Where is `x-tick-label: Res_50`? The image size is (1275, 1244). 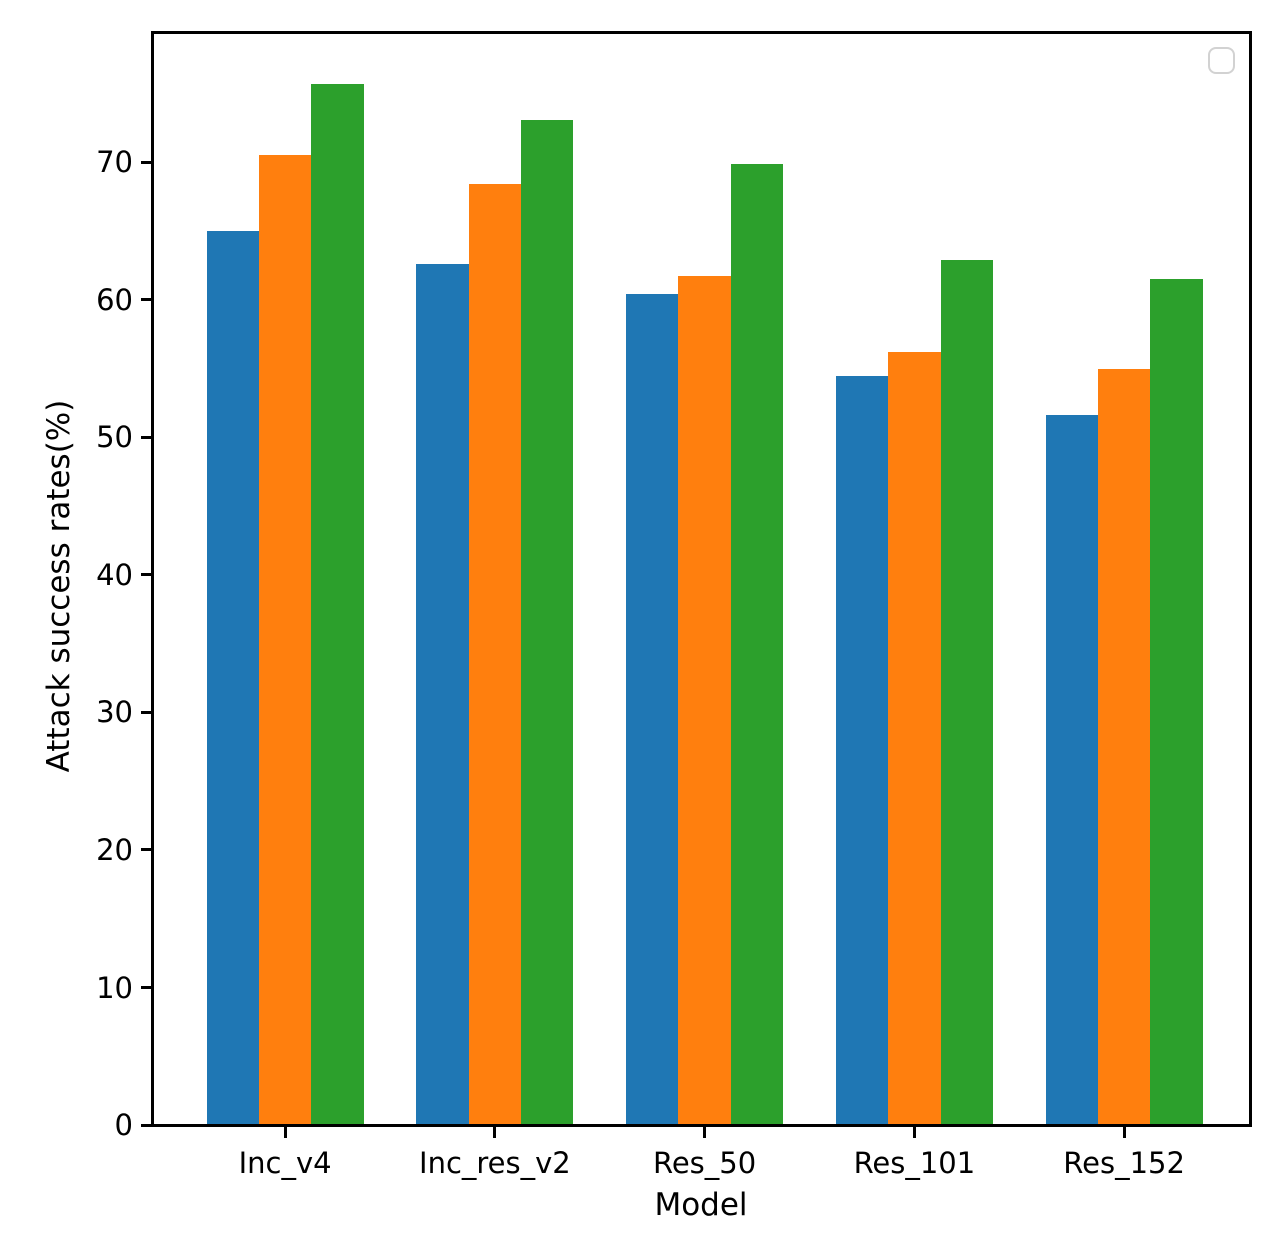 x-tick-label: Res_50 is located at coordinates (704, 1163).